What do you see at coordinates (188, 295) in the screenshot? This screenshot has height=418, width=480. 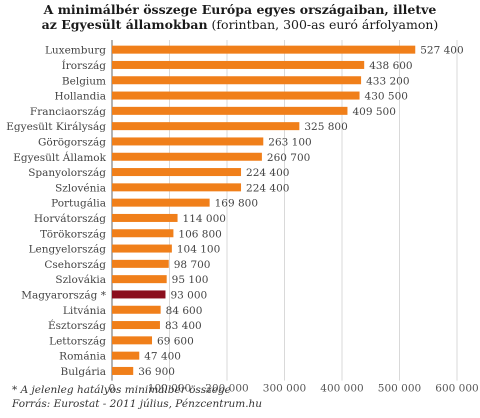 I see `value-label: 93 000` at bounding box center [188, 295].